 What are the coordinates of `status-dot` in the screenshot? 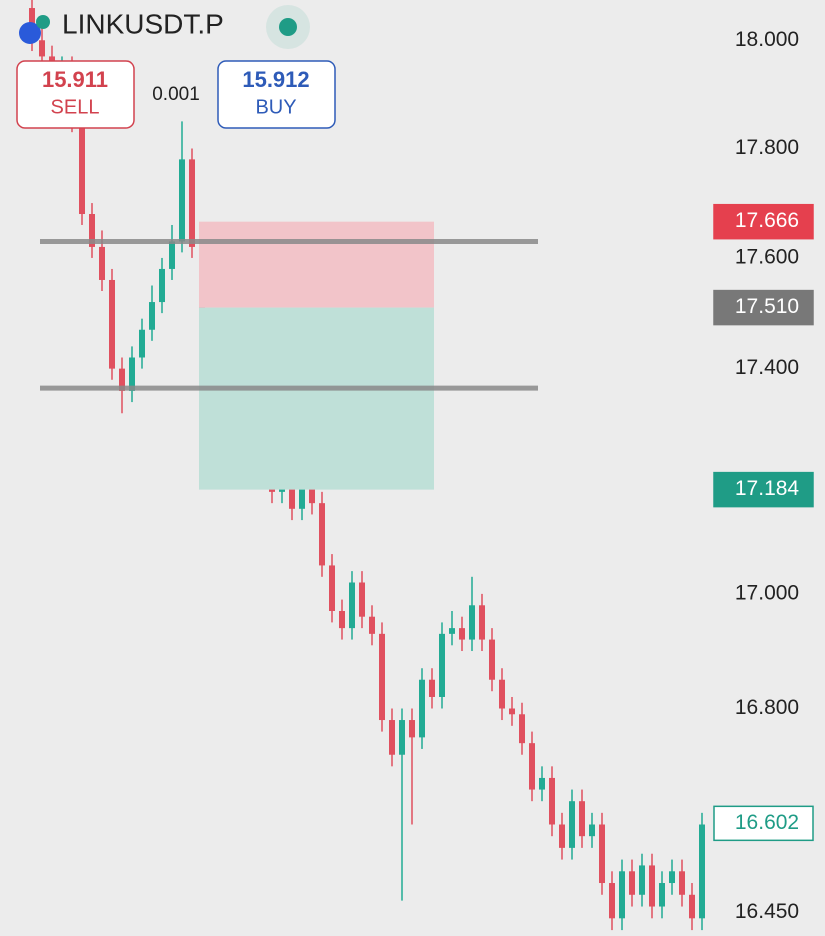 It's located at (288, 27).